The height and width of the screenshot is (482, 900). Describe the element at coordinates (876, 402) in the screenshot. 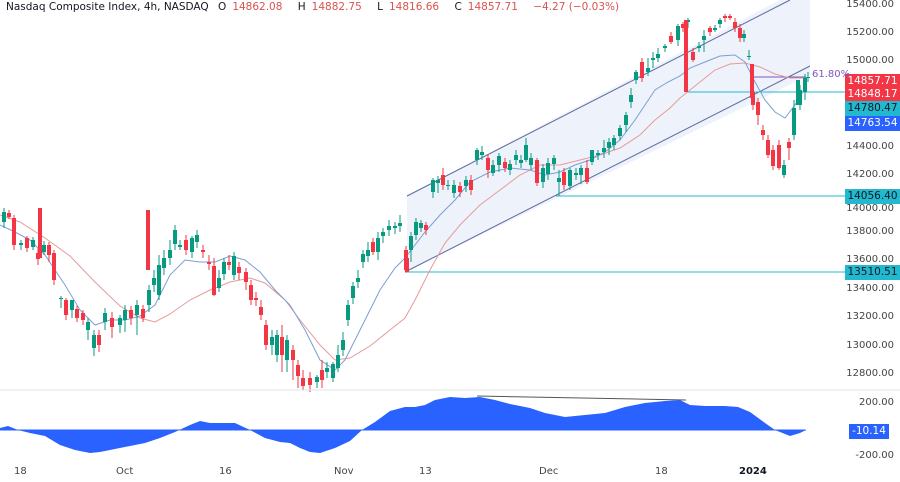

I see `oscillator-tick: 200.00` at that location.